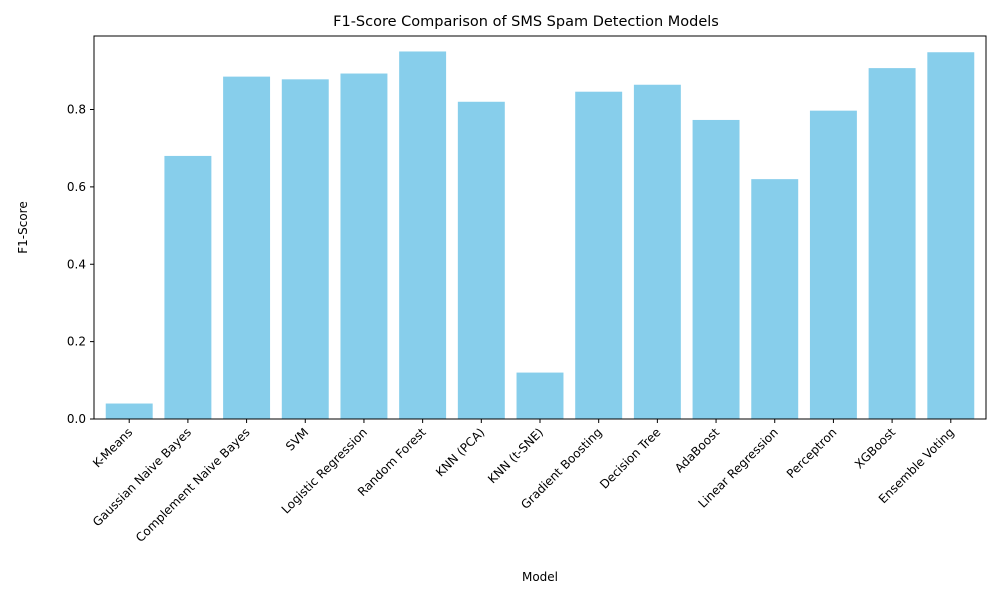 The height and width of the screenshot is (604, 1000). Describe the element at coordinates (76, 187) in the screenshot. I see `y-tick-label-3: 0.6` at that location.